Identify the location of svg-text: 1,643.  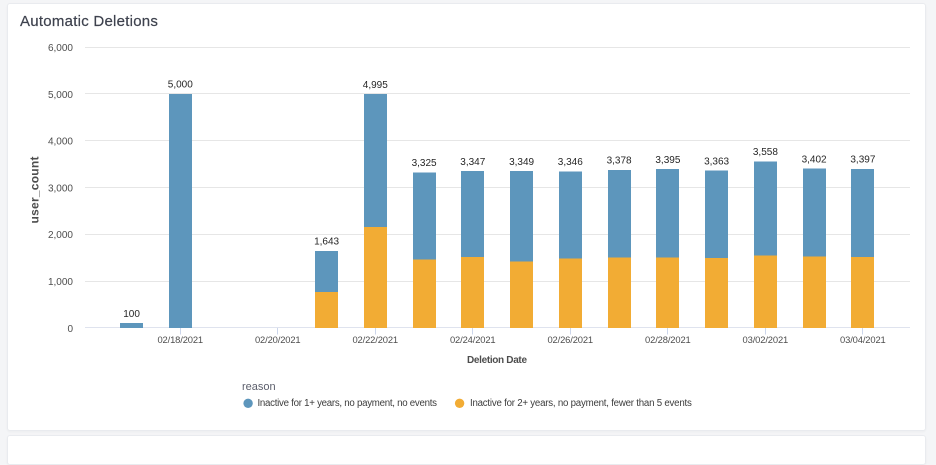
(326, 242).